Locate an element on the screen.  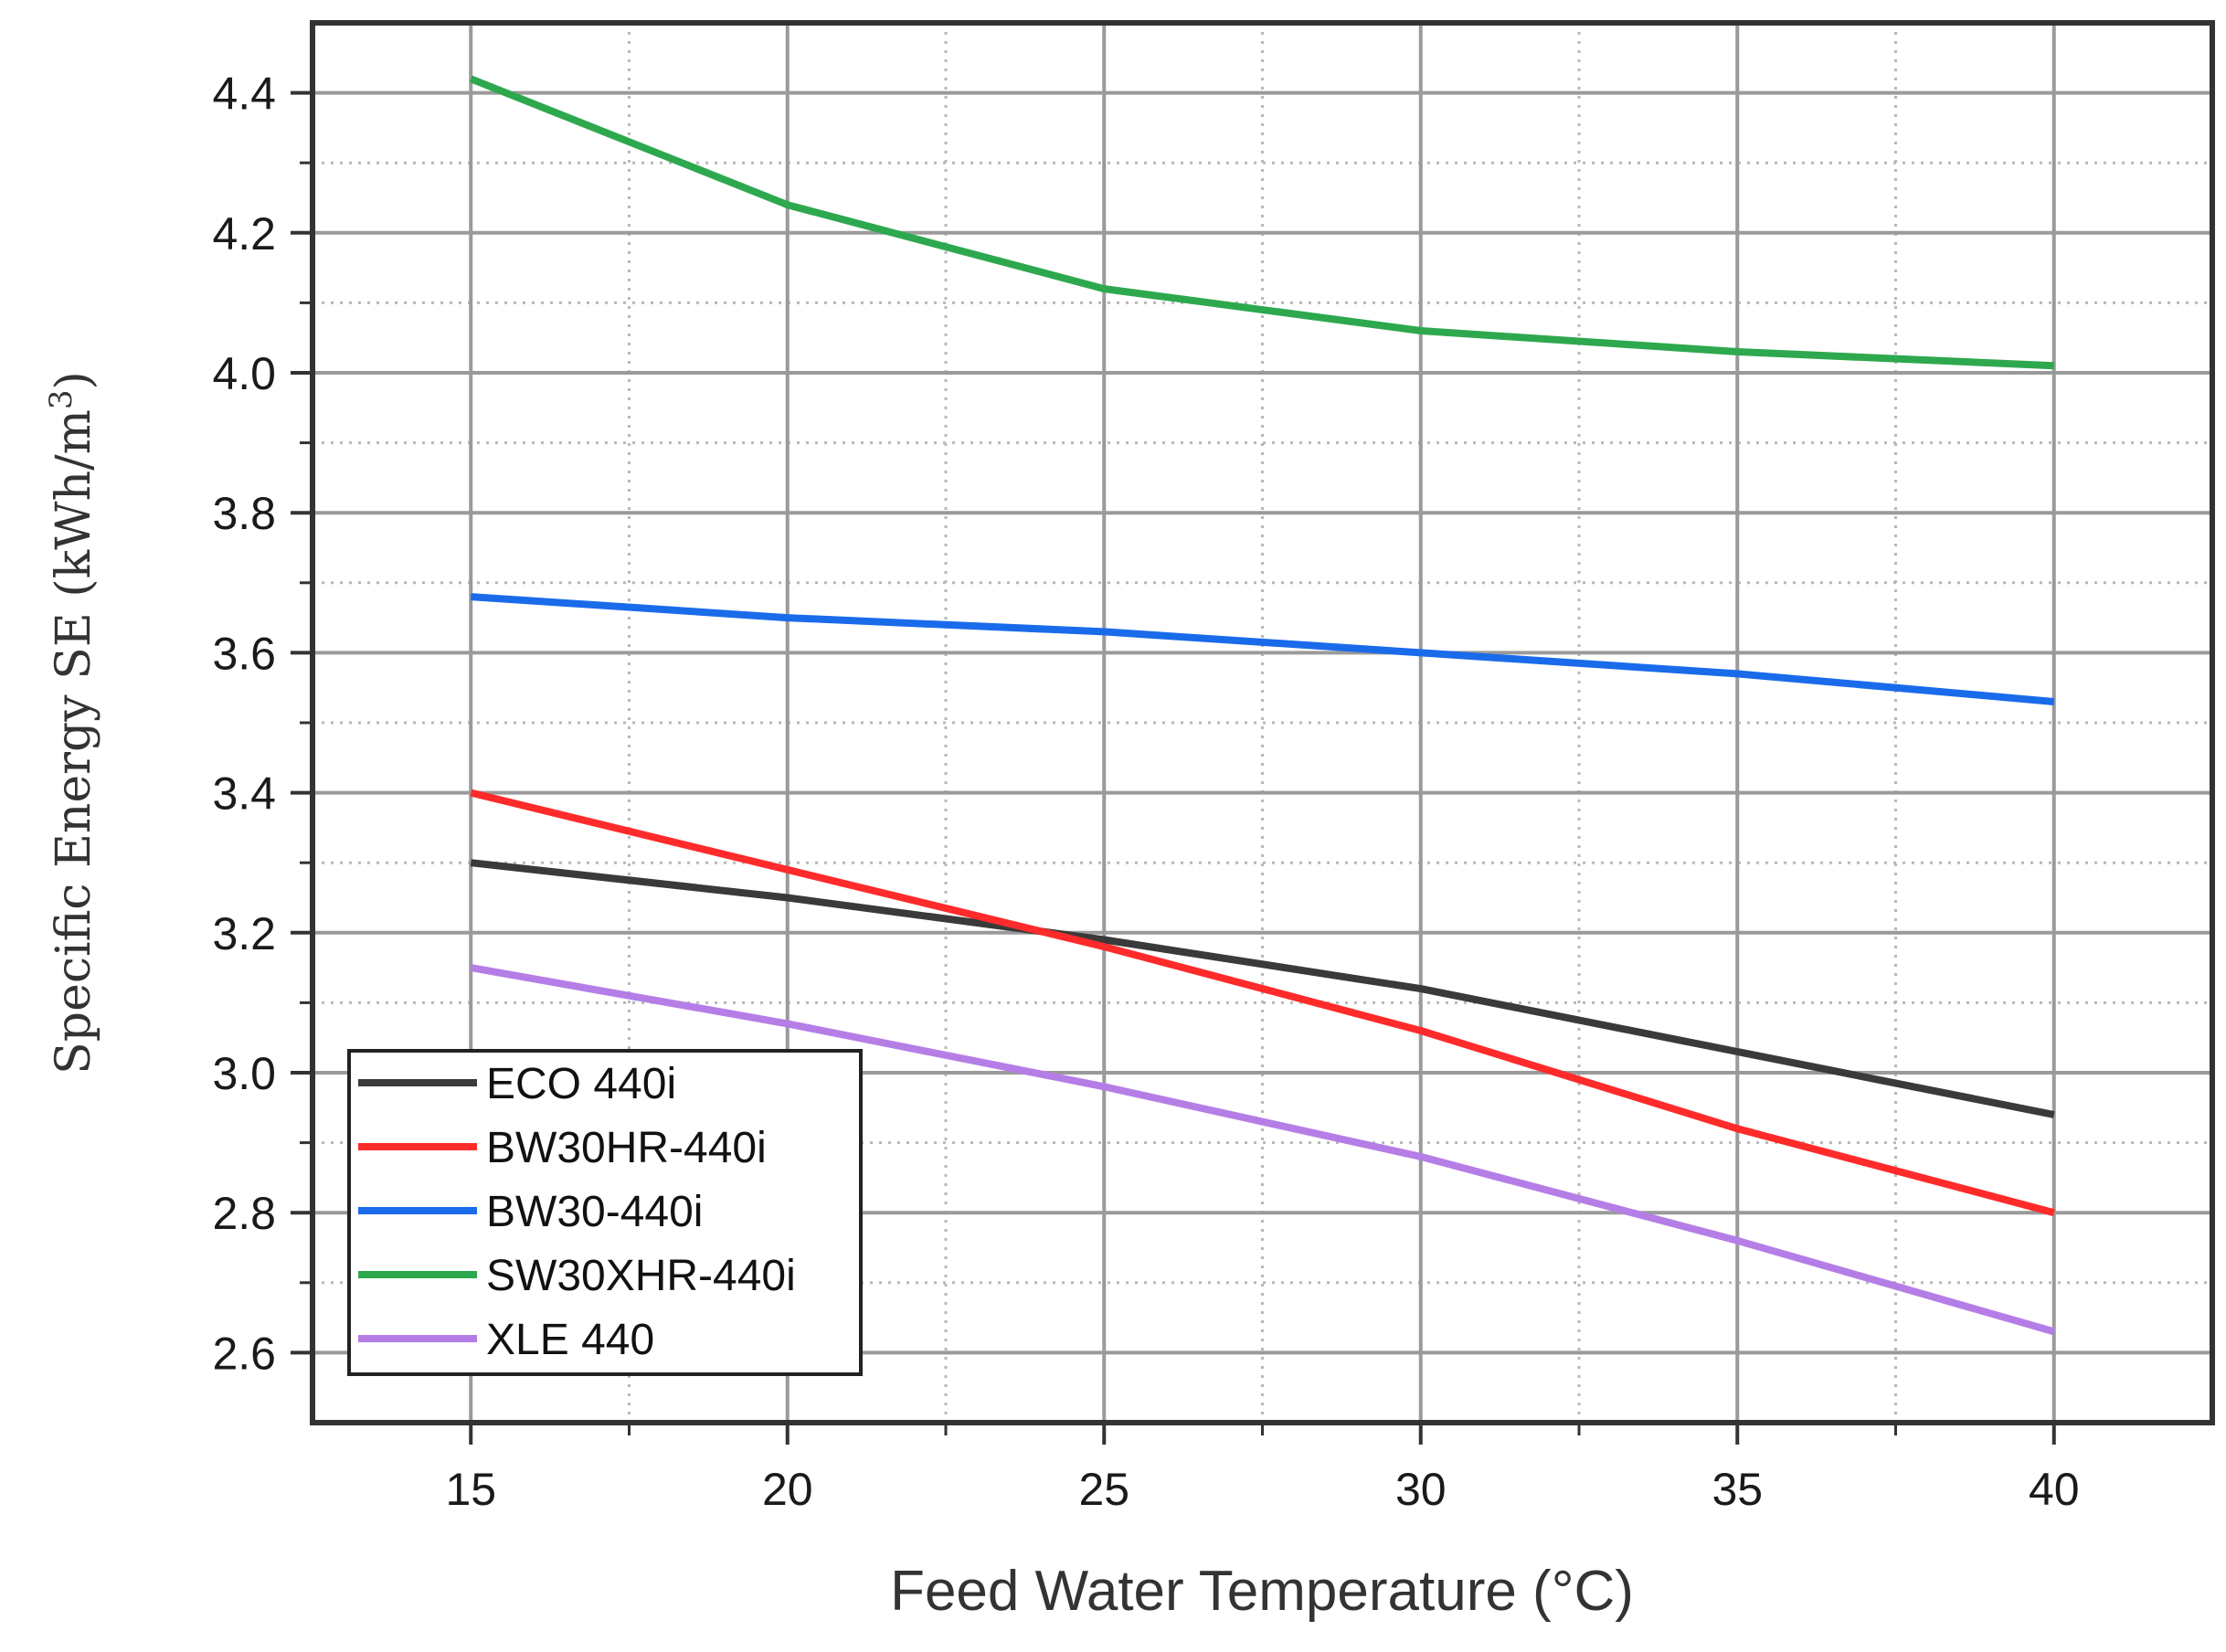
y-tick-label: 3.4 is located at coordinates (244, 794).